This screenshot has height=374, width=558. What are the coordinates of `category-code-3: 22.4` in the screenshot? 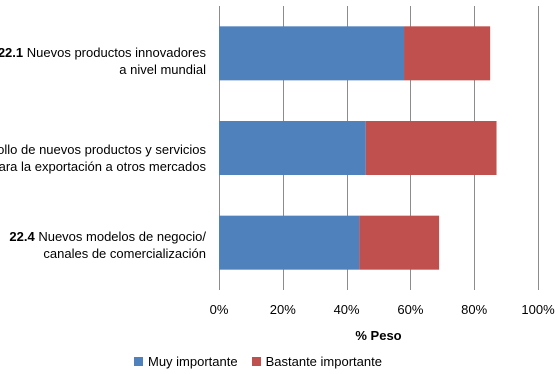 It's located at (22, 236).